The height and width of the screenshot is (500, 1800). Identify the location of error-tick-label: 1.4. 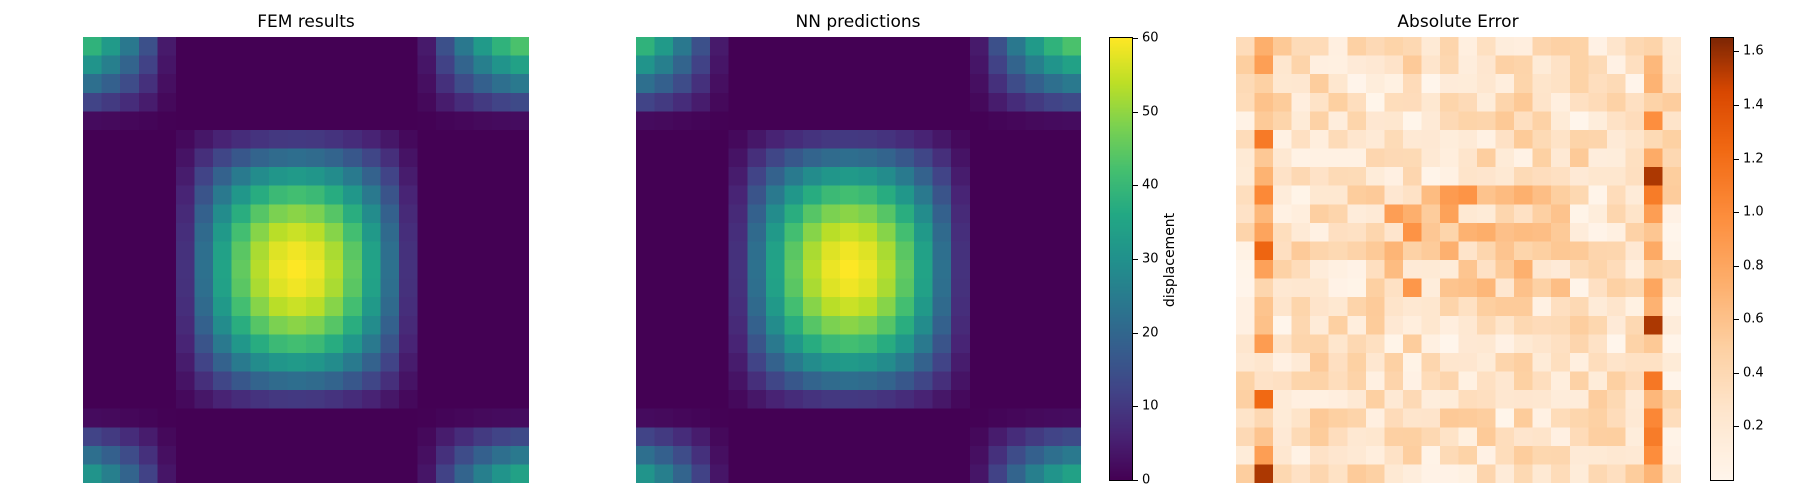
(1753, 105).